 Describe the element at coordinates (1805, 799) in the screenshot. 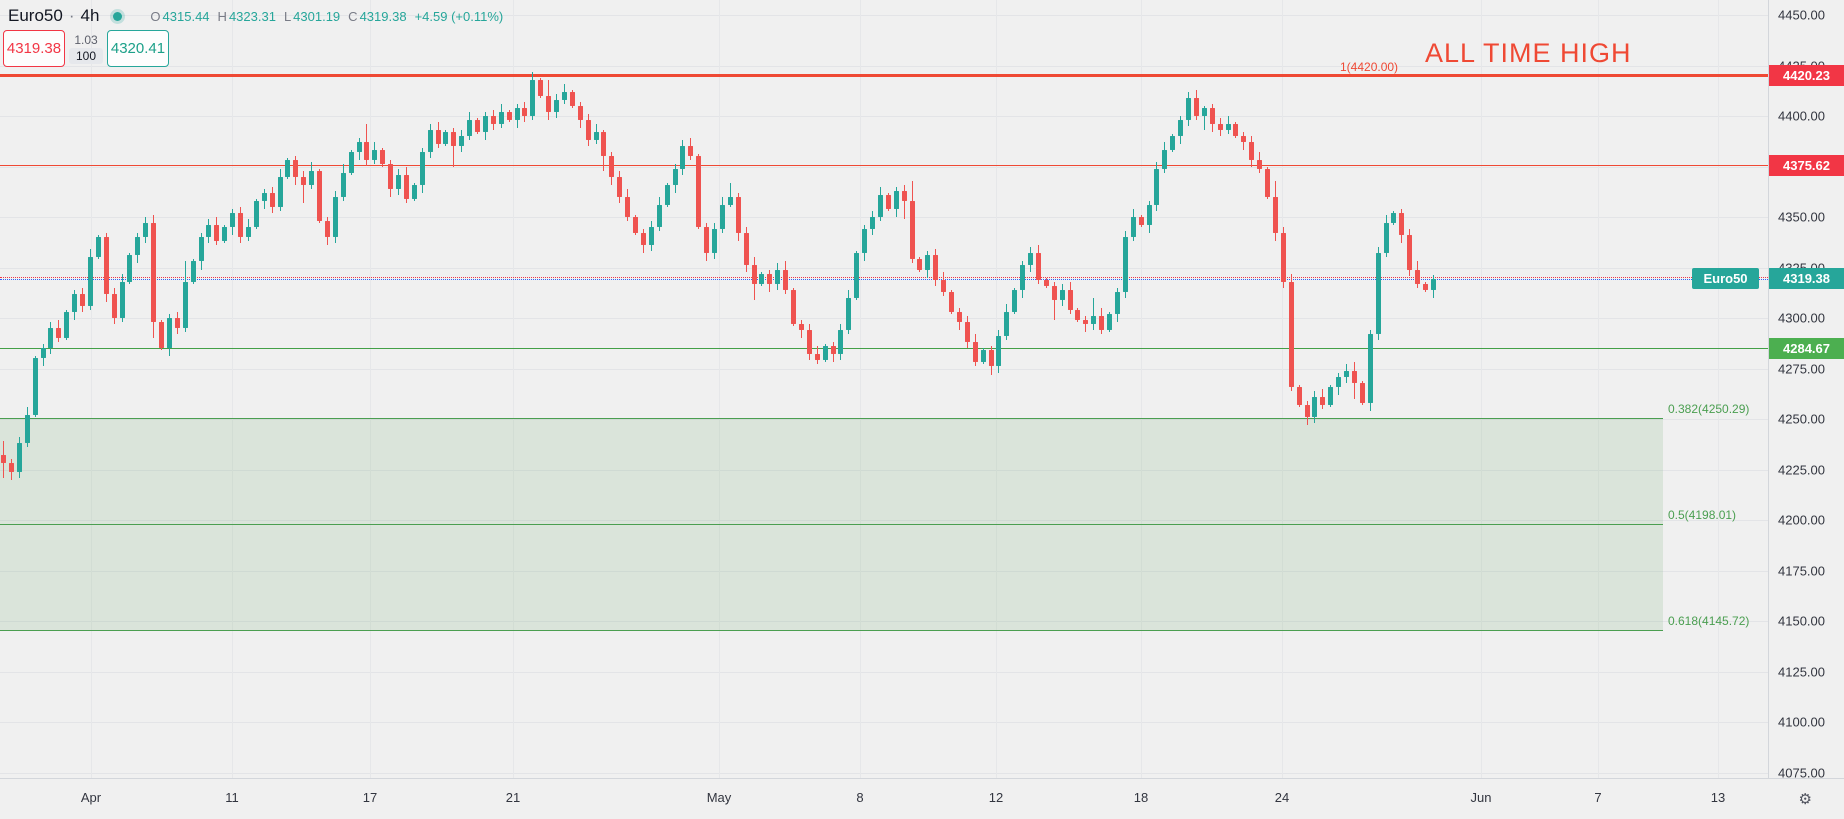

I see `gear-icon: ⚙` at that location.